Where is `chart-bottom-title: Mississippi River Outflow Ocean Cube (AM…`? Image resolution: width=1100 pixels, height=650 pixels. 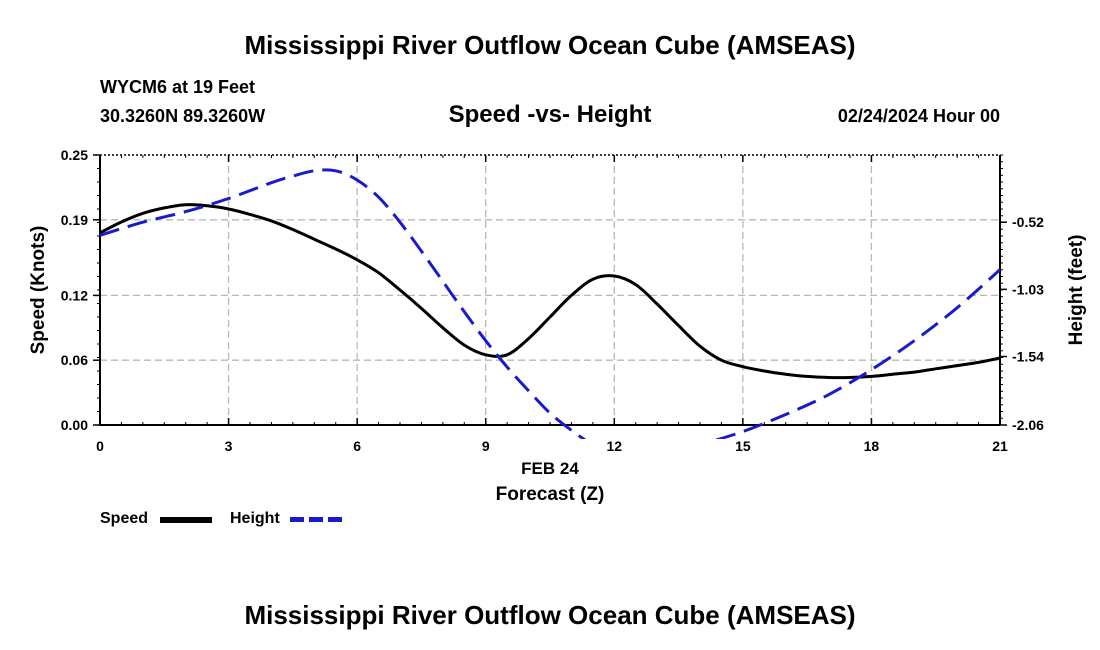
chart-bottom-title: Mississippi River Outflow Ocean Cube (AM… is located at coordinates (550, 615).